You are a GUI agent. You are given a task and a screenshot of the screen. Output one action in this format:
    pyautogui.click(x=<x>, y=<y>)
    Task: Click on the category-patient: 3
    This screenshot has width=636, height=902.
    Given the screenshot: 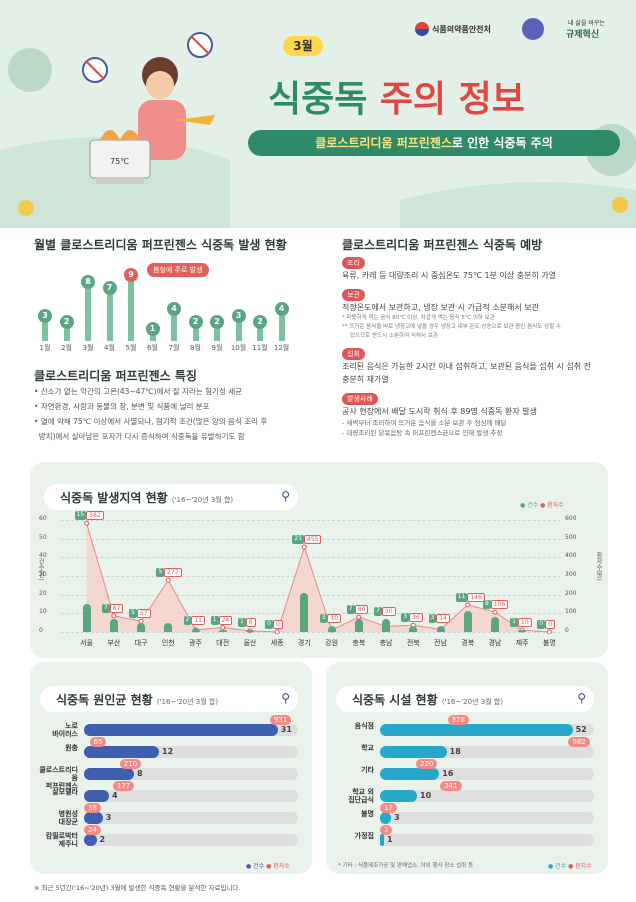 What is the action you would take?
    pyautogui.click(x=386, y=830)
    